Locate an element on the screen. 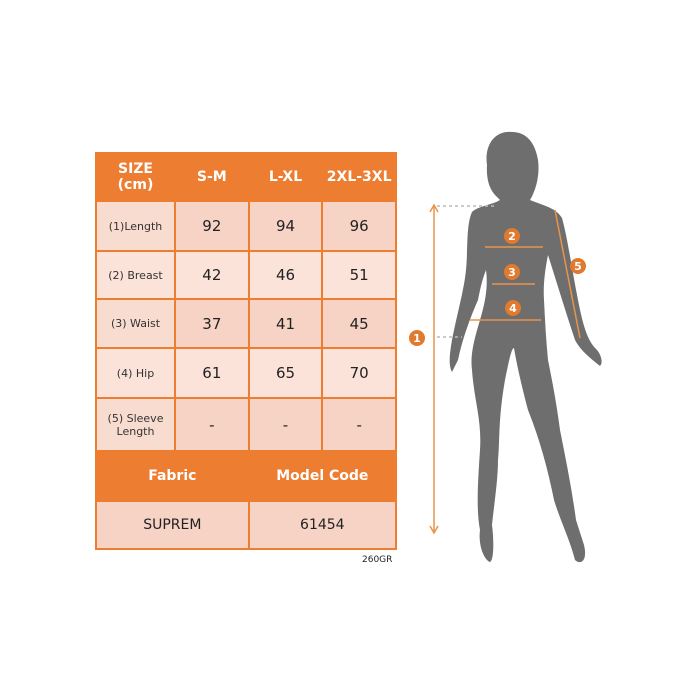  row-label: (2) Breast is located at coordinates (135, 275).